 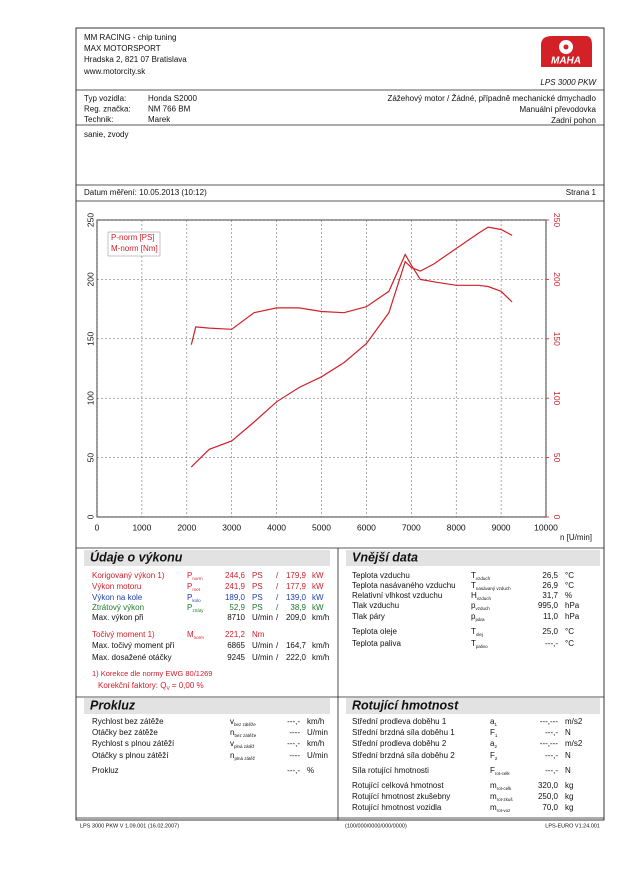 What do you see at coordinates (90, 279) in the screenshot?
I see `y-tick-label: 200` at bounding box center [90, 279].